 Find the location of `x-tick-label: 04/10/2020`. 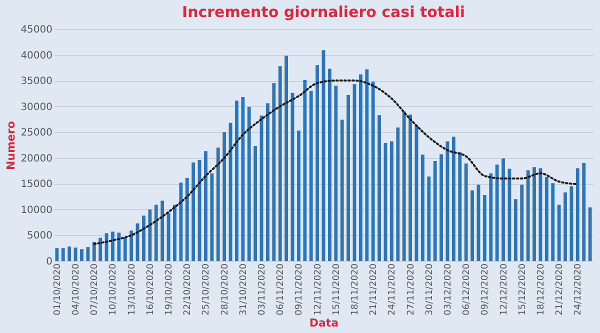

x-tick-label: 04/10/2020 is located at coordinates (77, 289).